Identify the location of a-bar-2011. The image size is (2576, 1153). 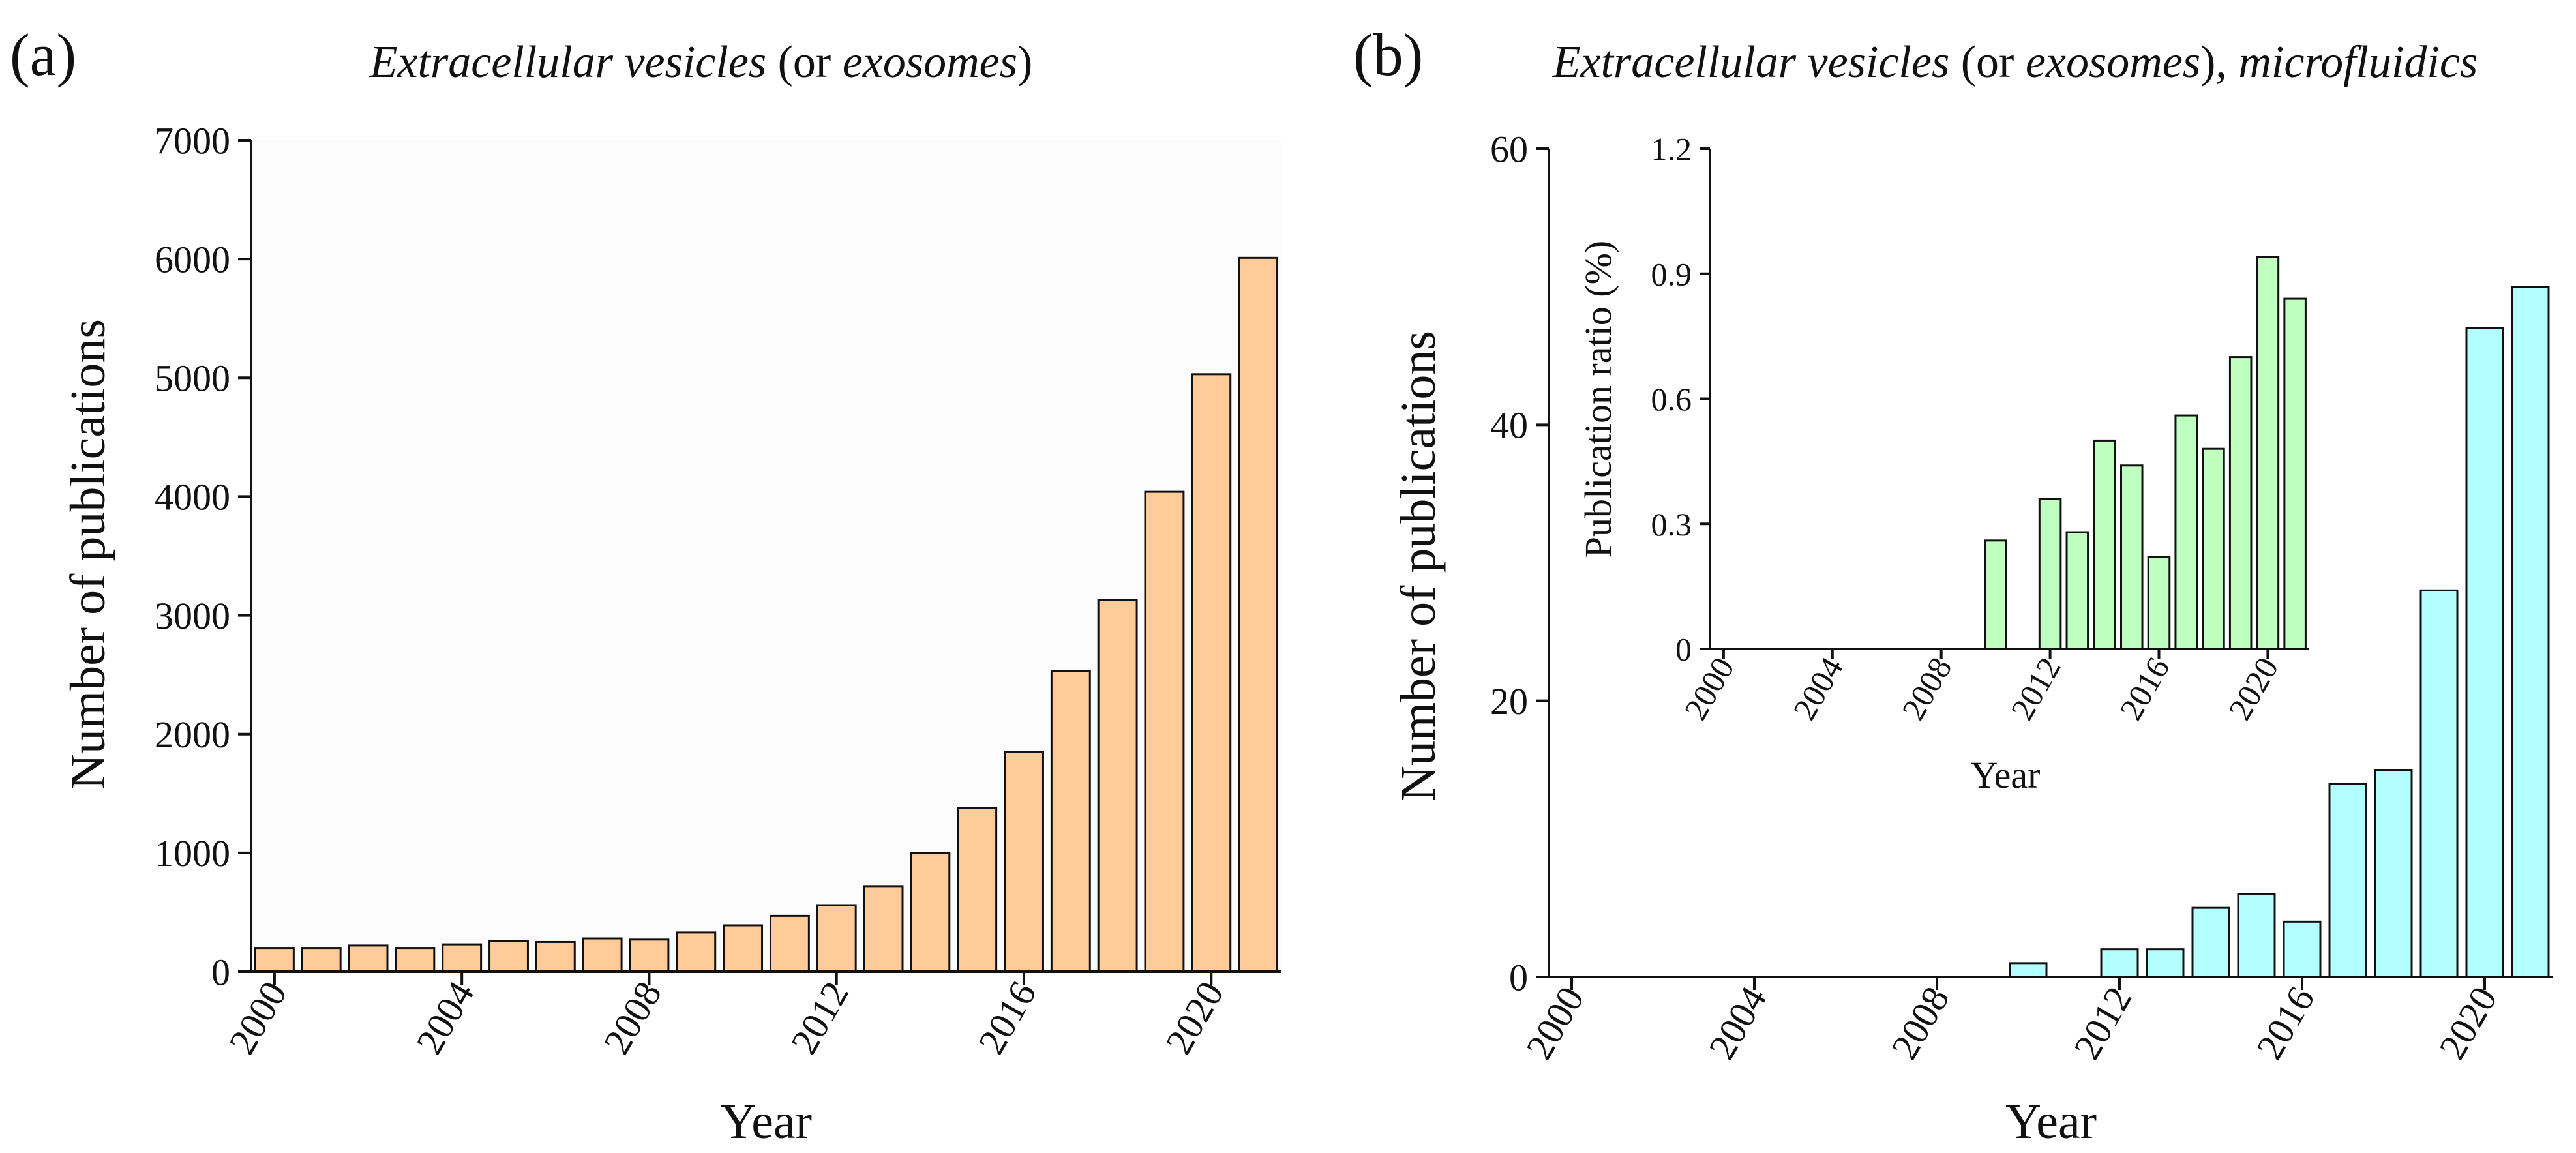
(789, 943).